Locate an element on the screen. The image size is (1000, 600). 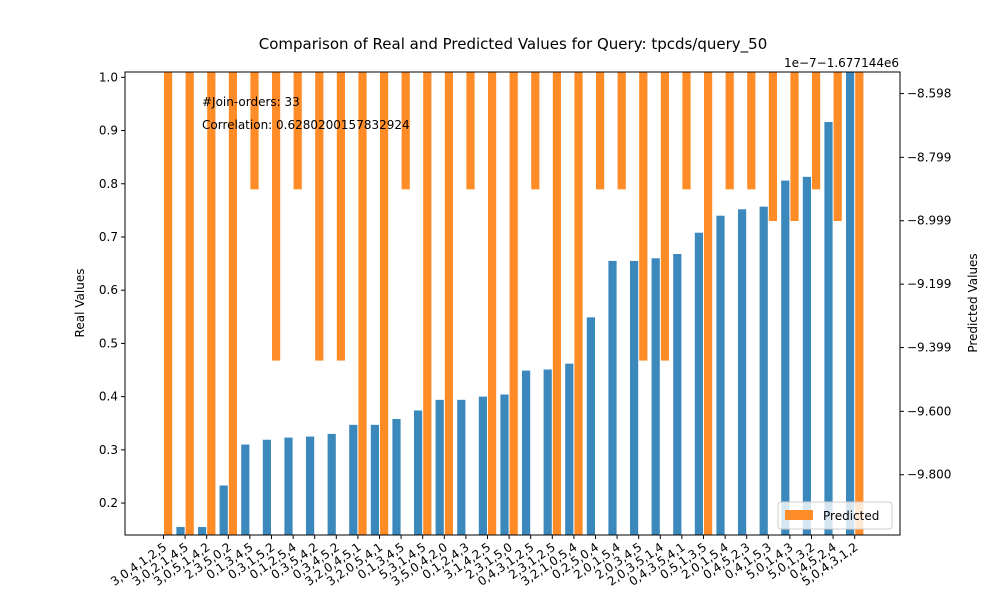
y2-offset-text: 1e−7−1.677144e6 is located at coordinates (841, 63).